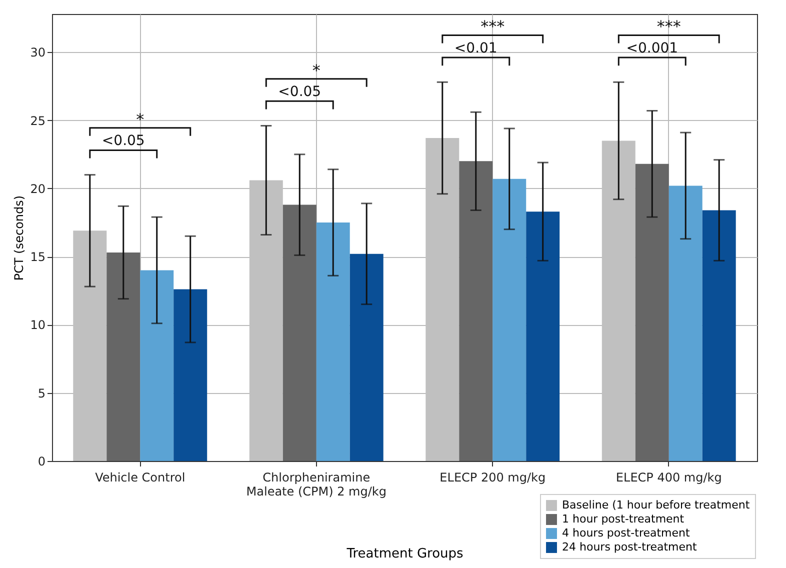 This screenshot has height=568, width=786. What do you see at coordinates (140, 477) in the screenshot?
I see `x-tick-label: Vehicle Control` at bounding box center [140, 477].